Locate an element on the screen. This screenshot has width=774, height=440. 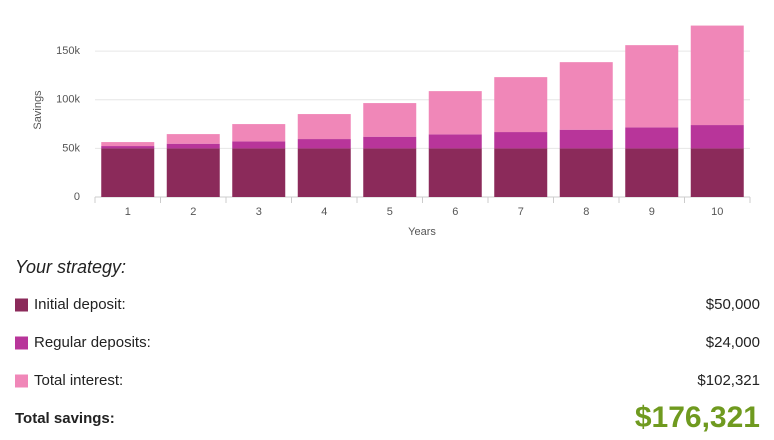
summary-value: $50,000 is located at coordinates (733, 304).